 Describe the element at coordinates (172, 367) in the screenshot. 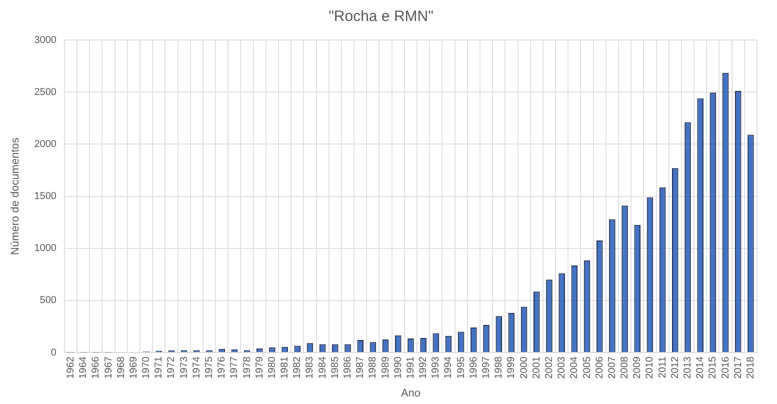

I see `x-tick-label: 1972` at that location.